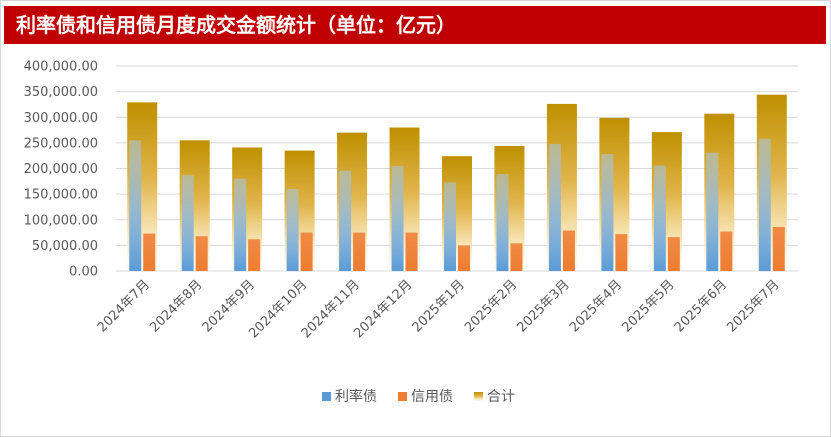 The height and width of the screenshot is (437, 831). I want to click on legend-label: 信用债, so click(432, 397).